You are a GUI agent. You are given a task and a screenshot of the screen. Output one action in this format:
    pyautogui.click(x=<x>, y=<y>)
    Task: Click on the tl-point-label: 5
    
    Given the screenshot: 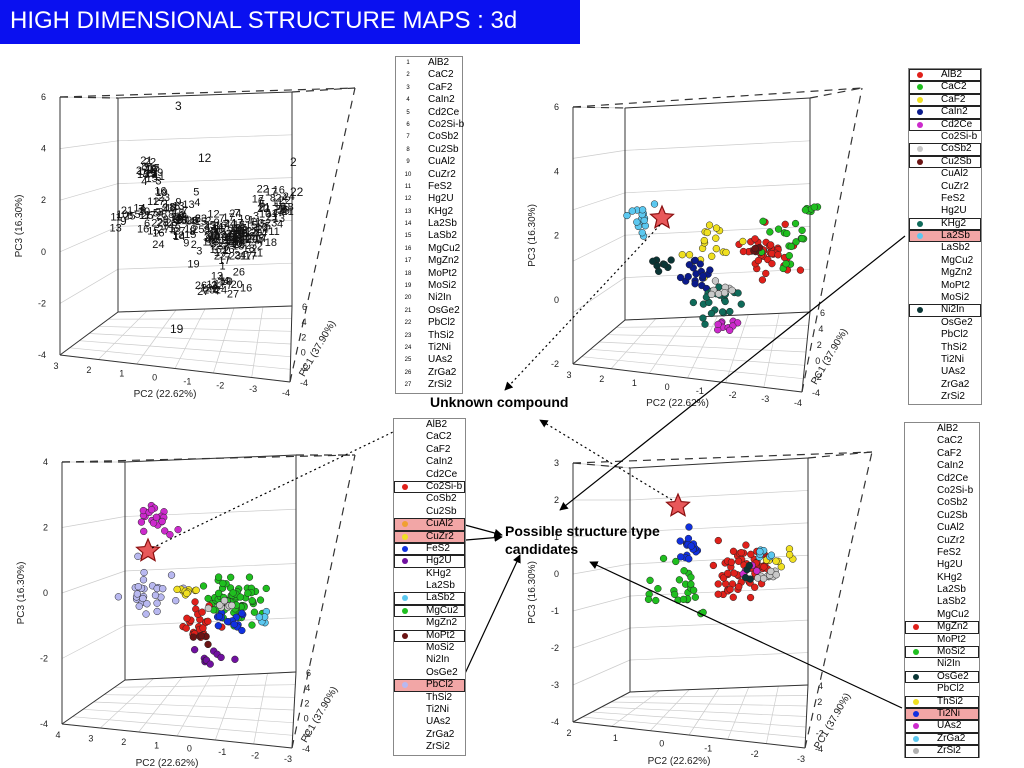 What is the action you would take?
    pyautogui.click(x=196, y=192)
    